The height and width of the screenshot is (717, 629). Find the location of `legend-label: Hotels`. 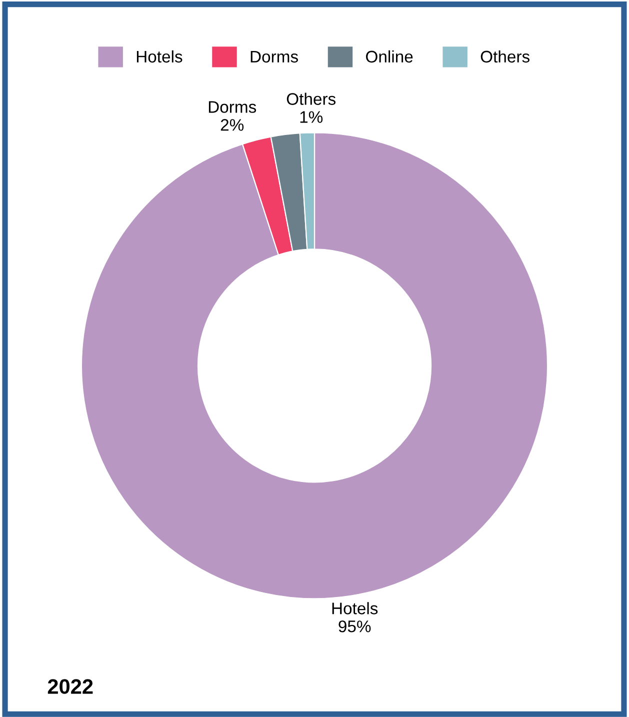

legend-label: Hotels is located at coordinates (159, 56).